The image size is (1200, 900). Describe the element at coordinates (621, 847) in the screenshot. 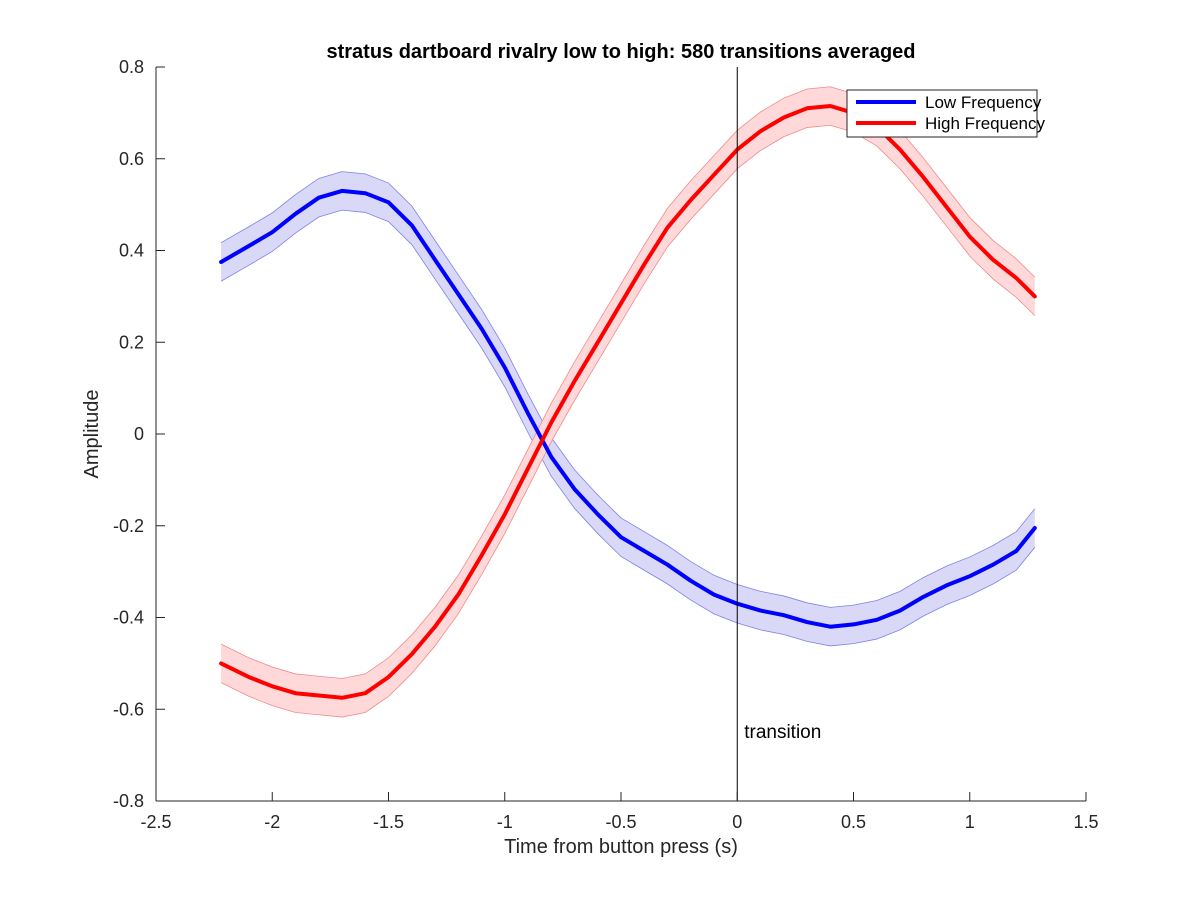

I see `x-axis-label: Time from button press (s)` at that location.